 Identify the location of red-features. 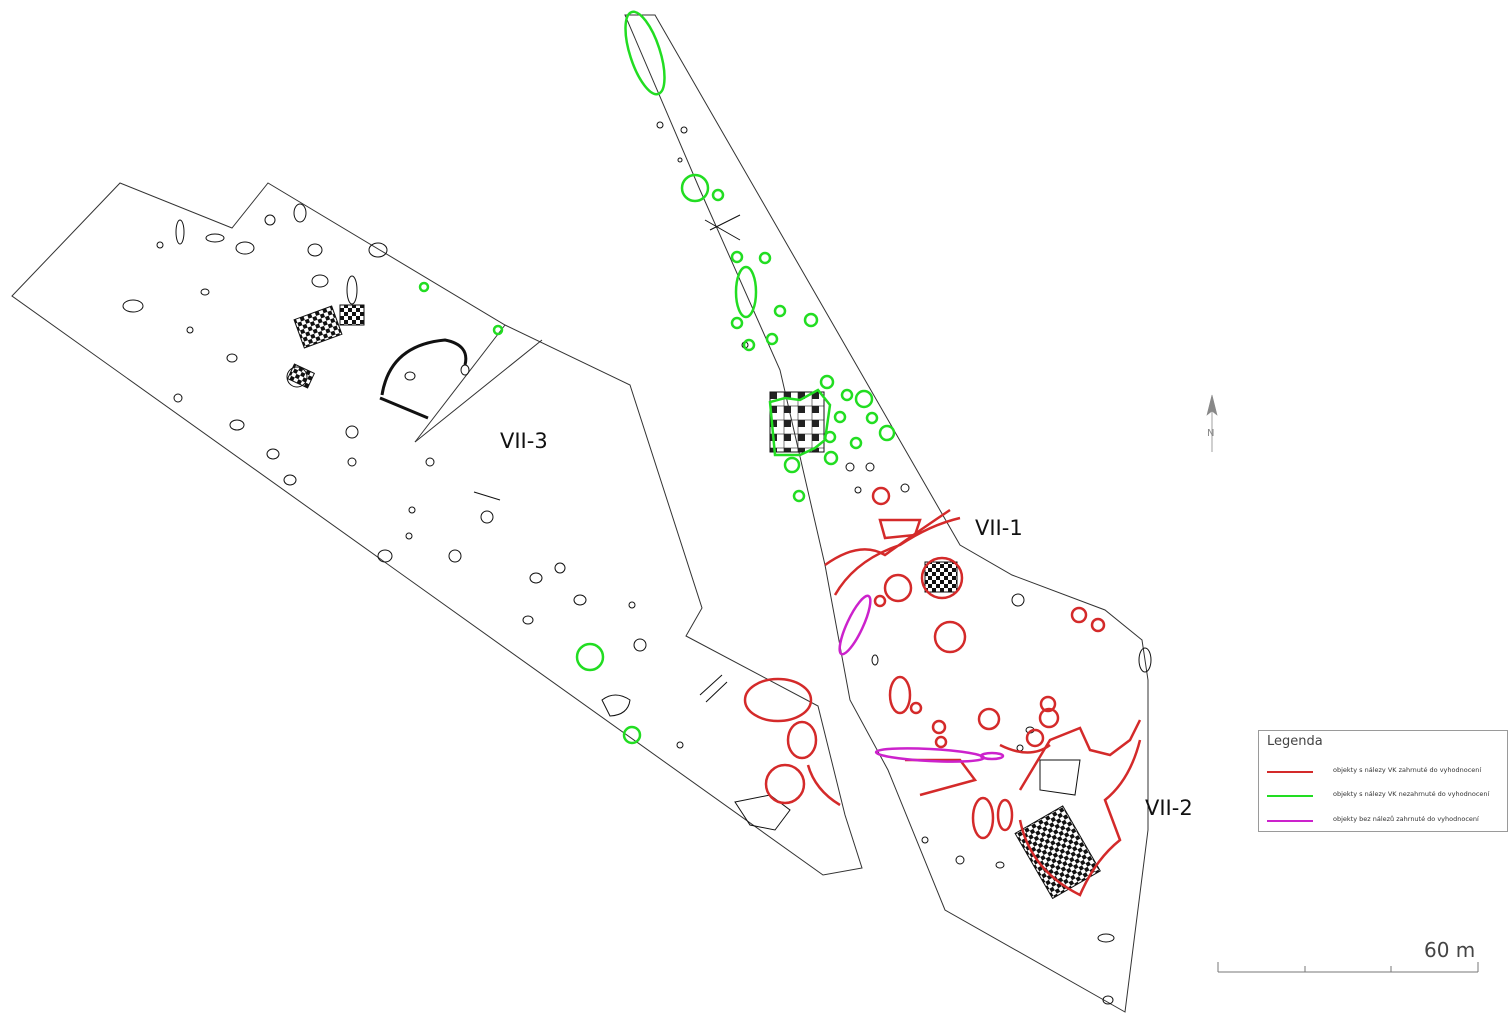
(942, 691).